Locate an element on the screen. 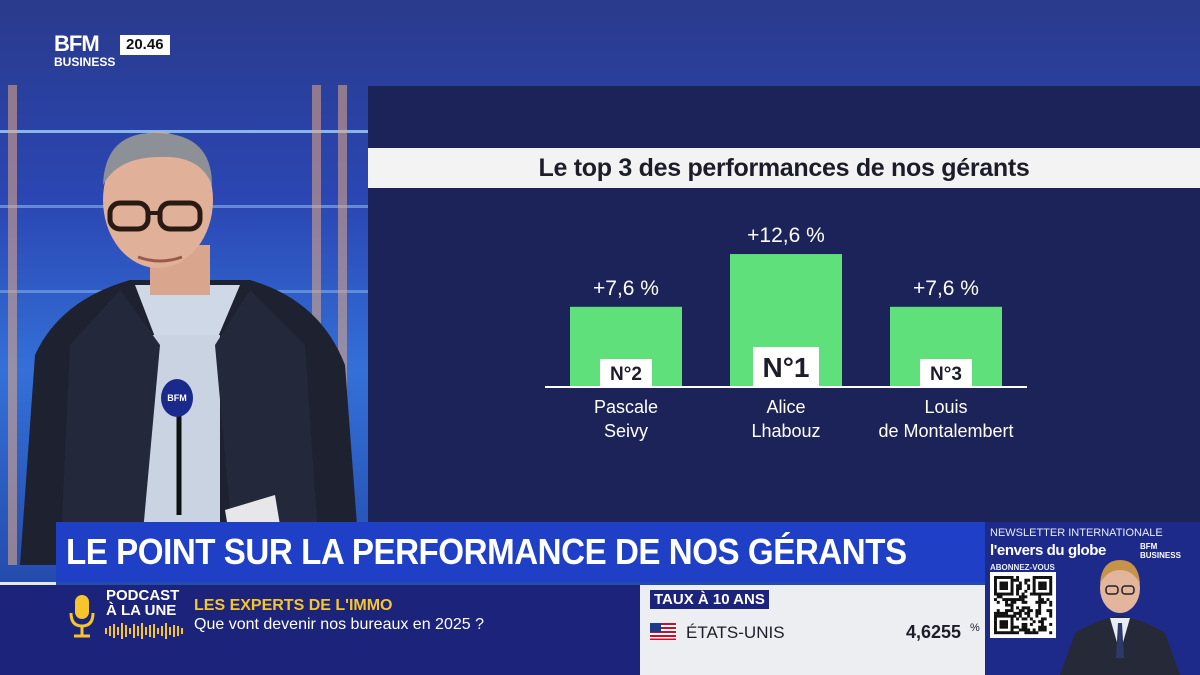 The height and width of the screenshot is (675, 1200). audio-wave-icon is located at coordinates (144, 631).